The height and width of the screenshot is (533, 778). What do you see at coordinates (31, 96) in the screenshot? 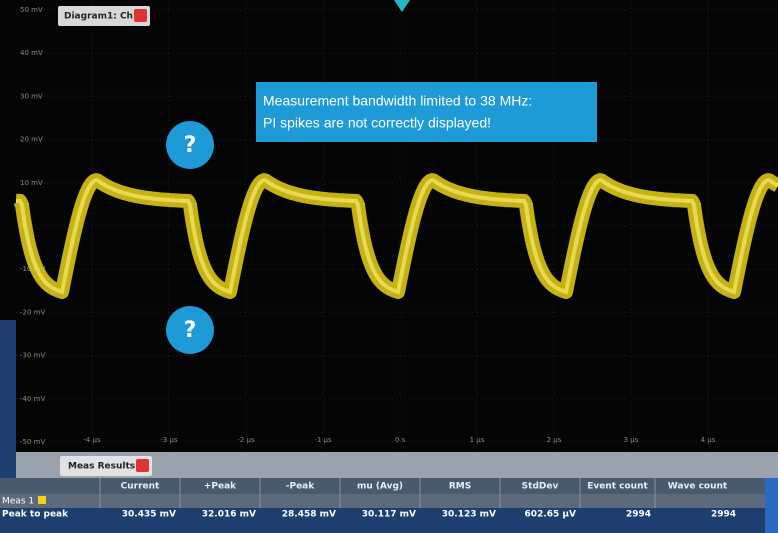
I see `y-axis-label: 30 mV` at bounding box center [31, 96].